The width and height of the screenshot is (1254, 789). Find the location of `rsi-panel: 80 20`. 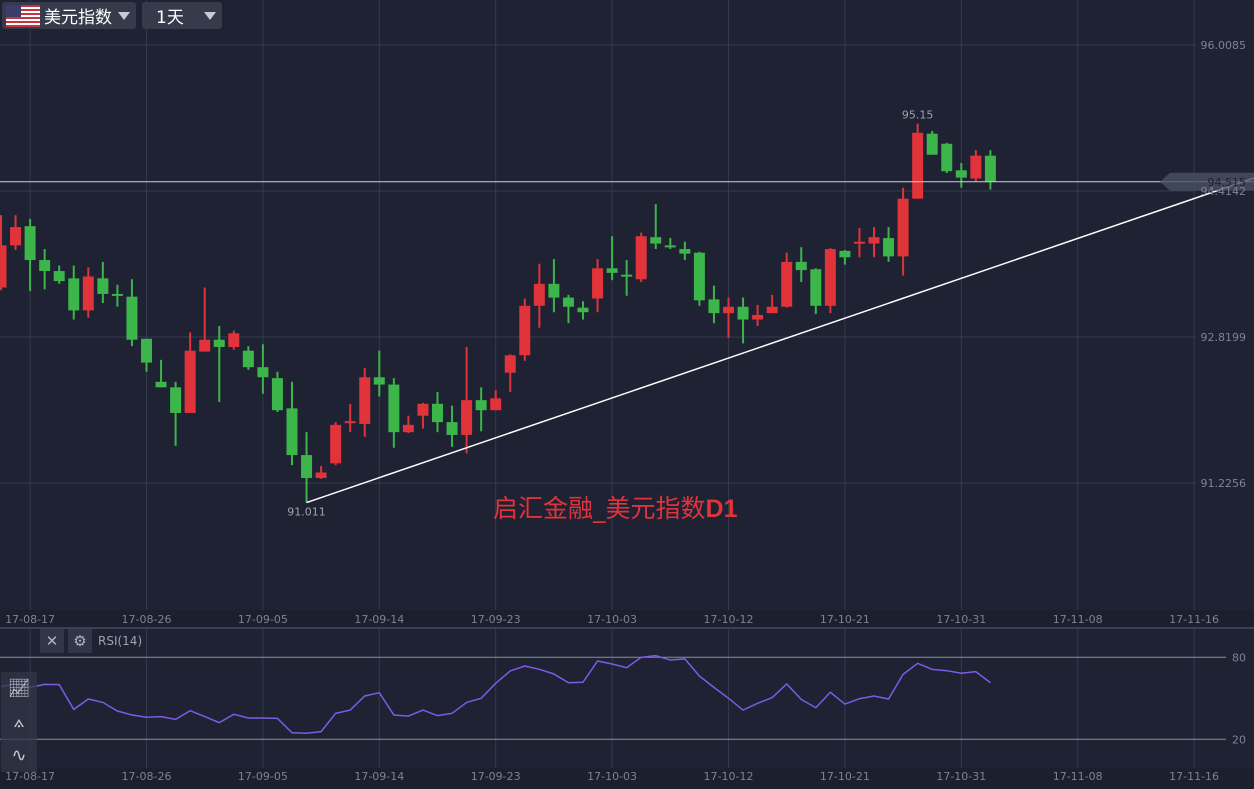

rsi-panel: 80 20 is located at coordinates (623, 698).